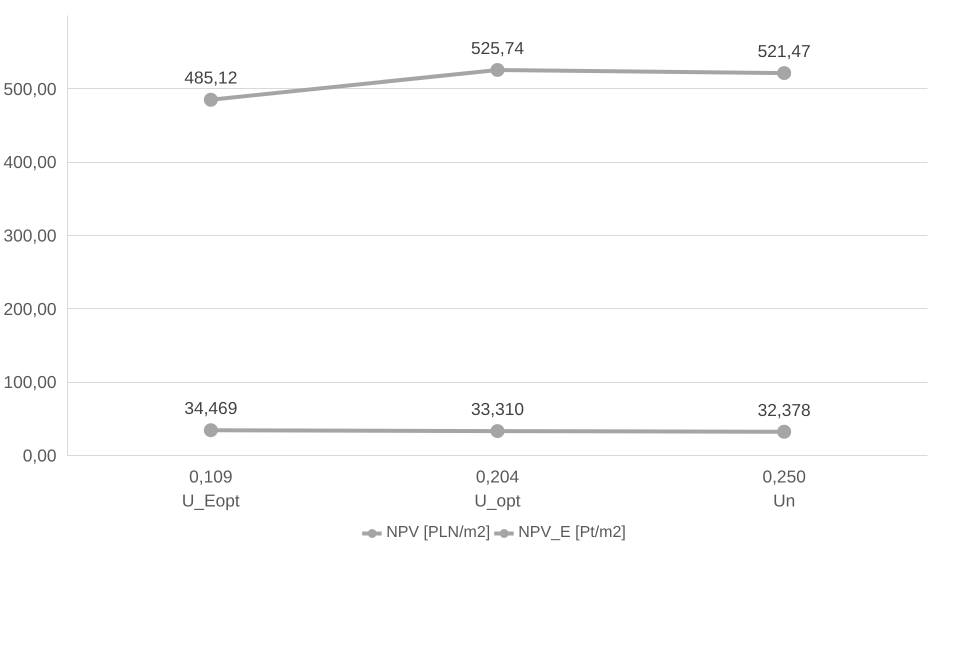  Describe the element at coordinates (572, 533) in the screenshot. I see `legend-label: NPV_E [Pt/m2]` at that location.